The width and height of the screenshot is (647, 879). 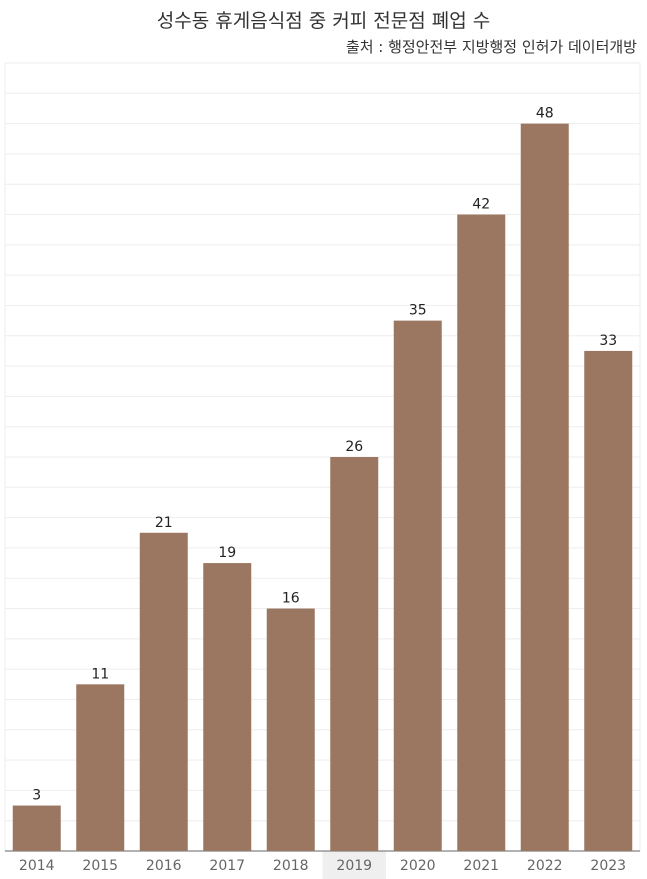 I want to click on bar-2022, so click(x=544, y=487).